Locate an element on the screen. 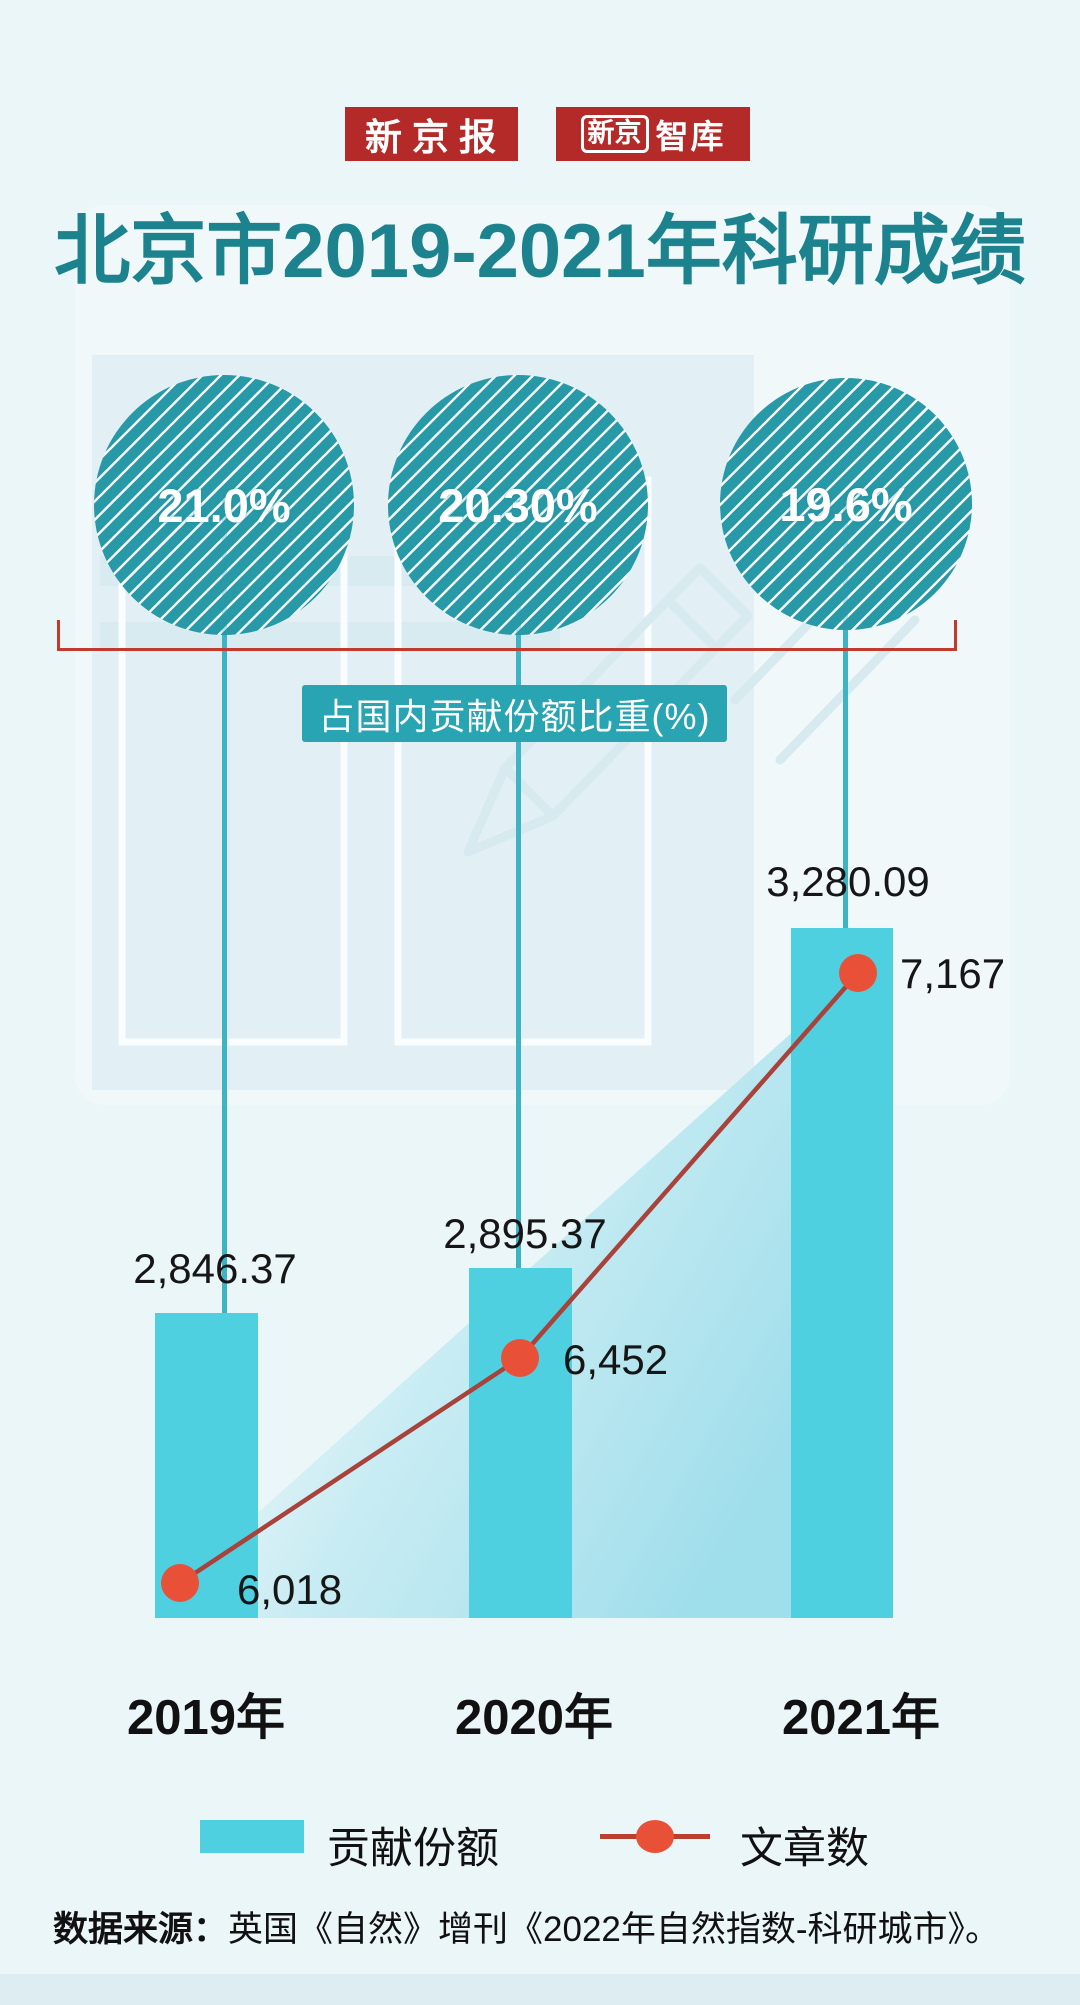  bar-value-2020: 2,895.37 is located at coordinates (525, 1233).